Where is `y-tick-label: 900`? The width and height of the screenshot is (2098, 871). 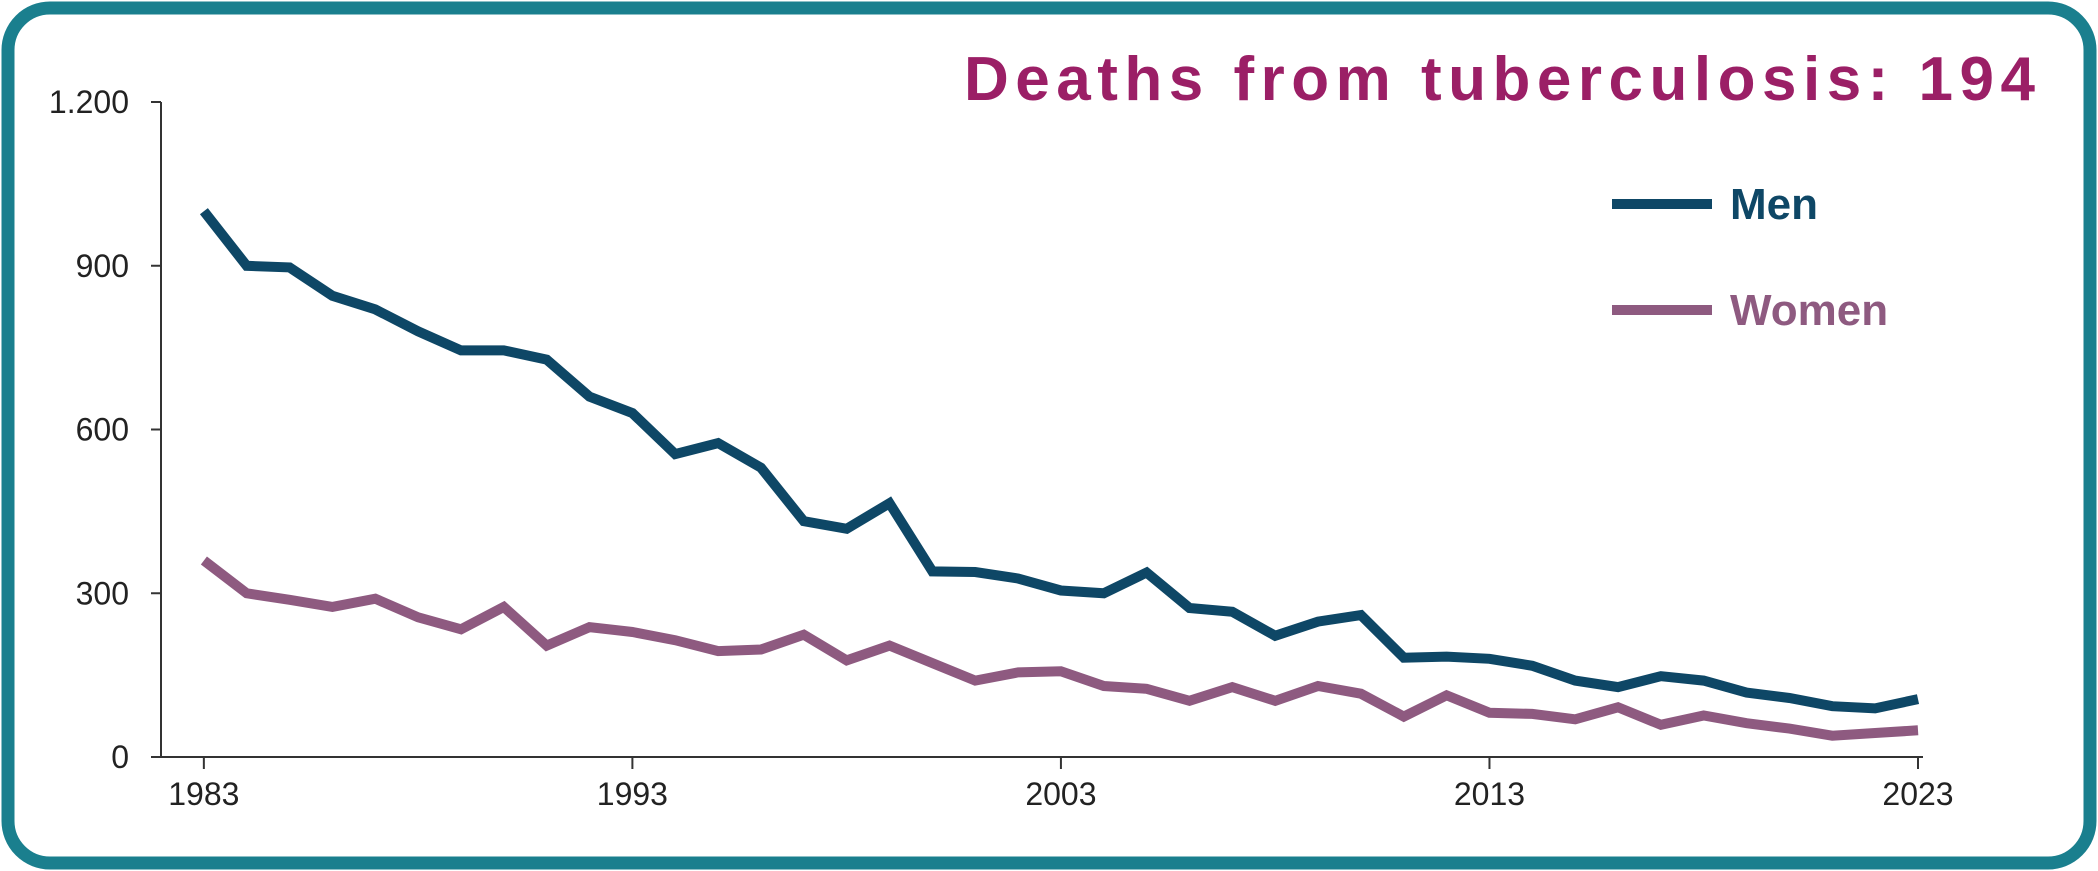
y-tick-label: 900 is located at coordinates (102, 266).